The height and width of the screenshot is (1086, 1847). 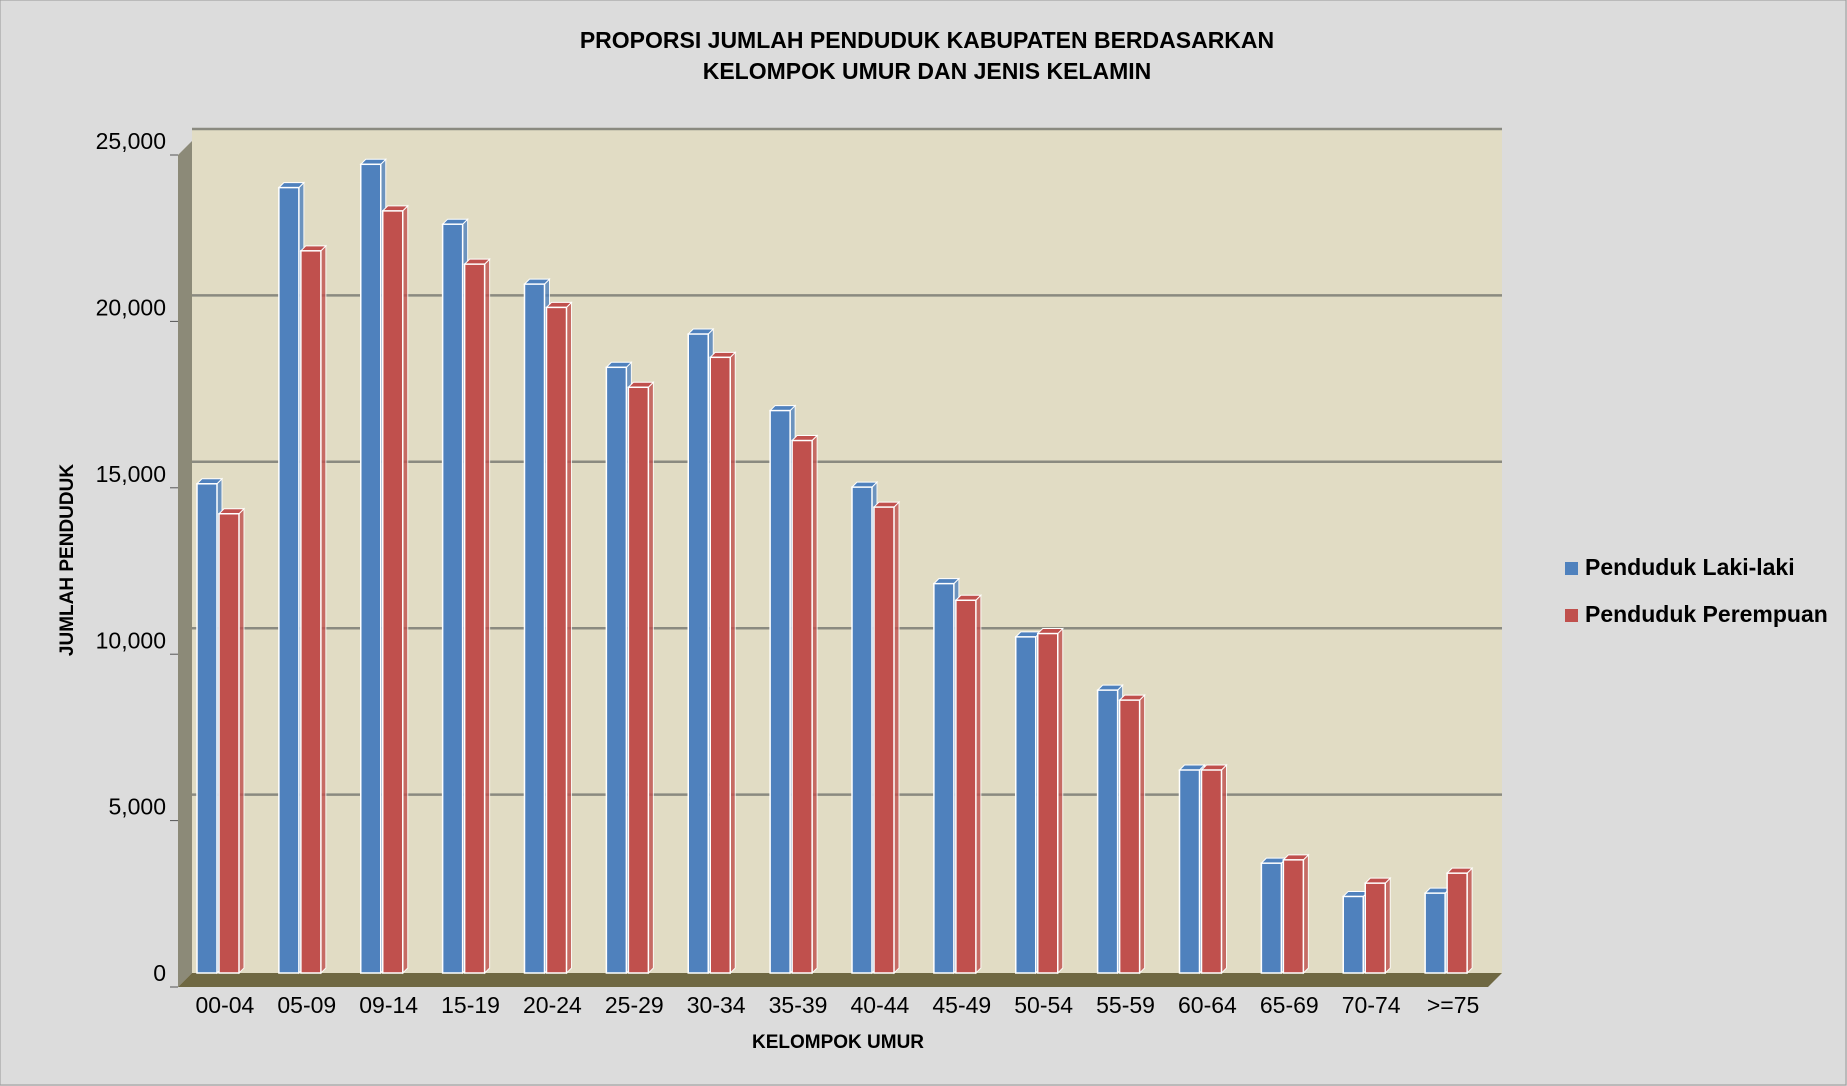 I want to click on x-tick-label: 50-54, so click(x=1043, y=1005).